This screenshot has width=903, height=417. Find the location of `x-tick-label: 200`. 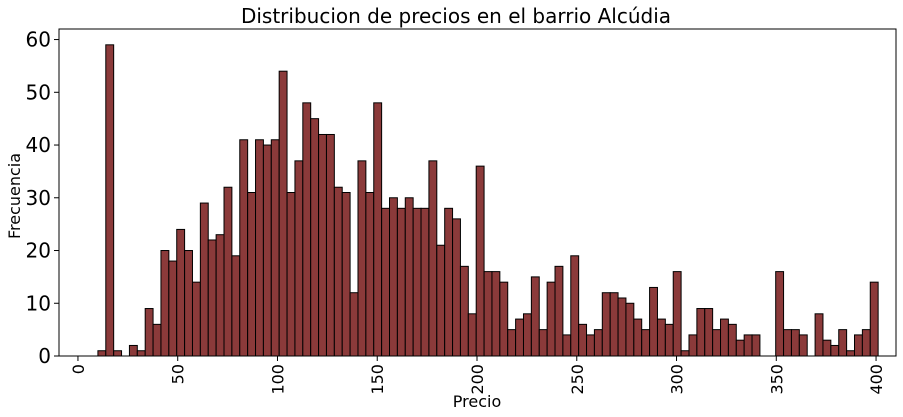

x-tick-label: 200 is located at coordinates (477, 379).